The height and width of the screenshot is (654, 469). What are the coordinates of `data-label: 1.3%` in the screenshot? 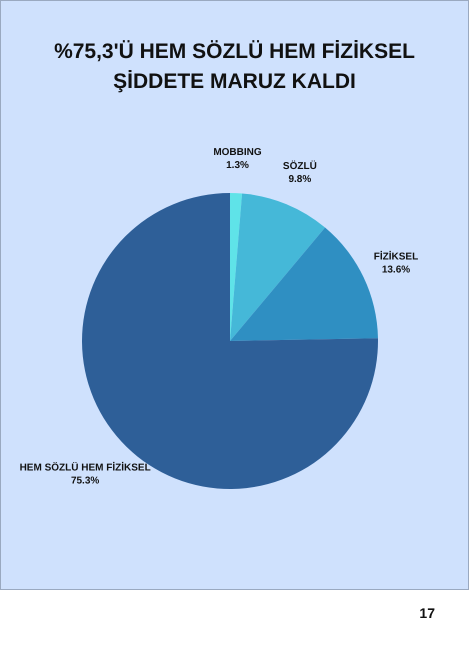 It's located at (238, 166).